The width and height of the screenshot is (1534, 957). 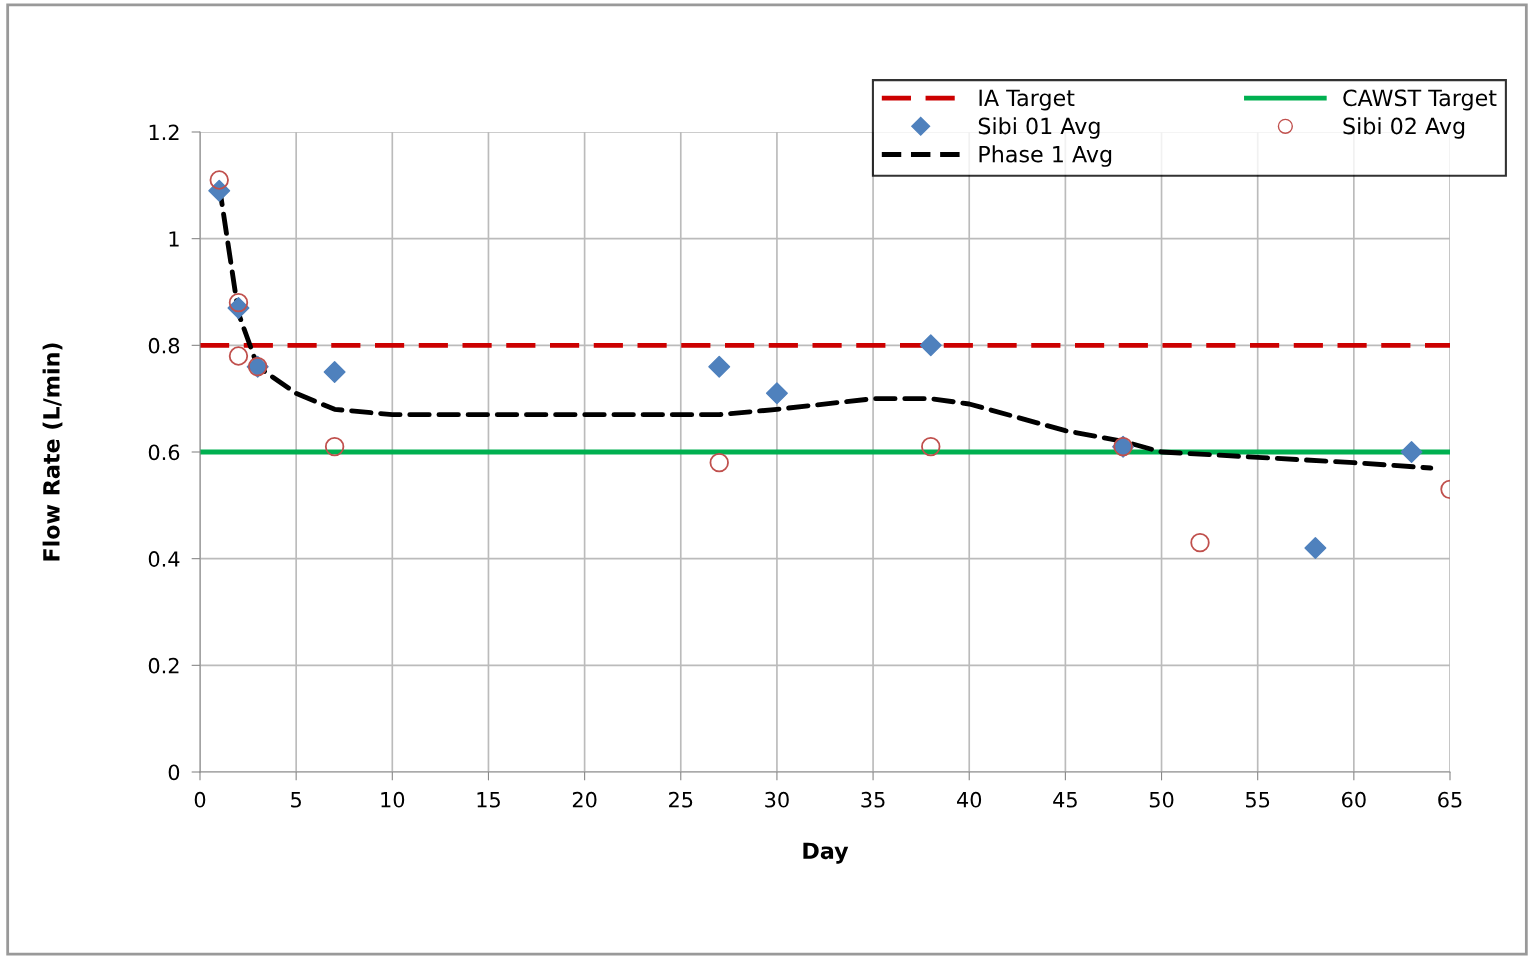 I want to click on legend-label: Sibi 01 Avg, so click(x=1039, y=128).